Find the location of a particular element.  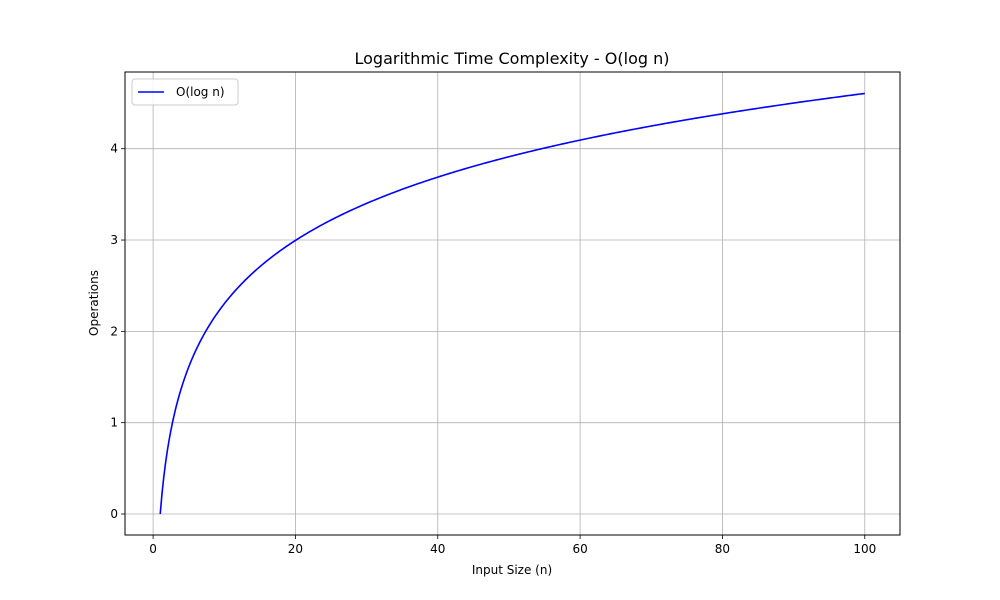

legend-box is located at coordinates (185, 92).